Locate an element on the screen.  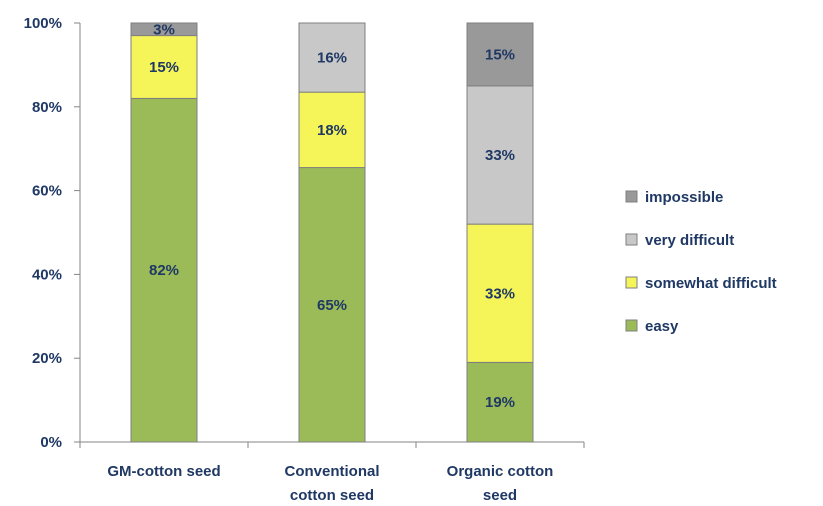
category-label: Organic cotton is located at coordinates (500, 471).